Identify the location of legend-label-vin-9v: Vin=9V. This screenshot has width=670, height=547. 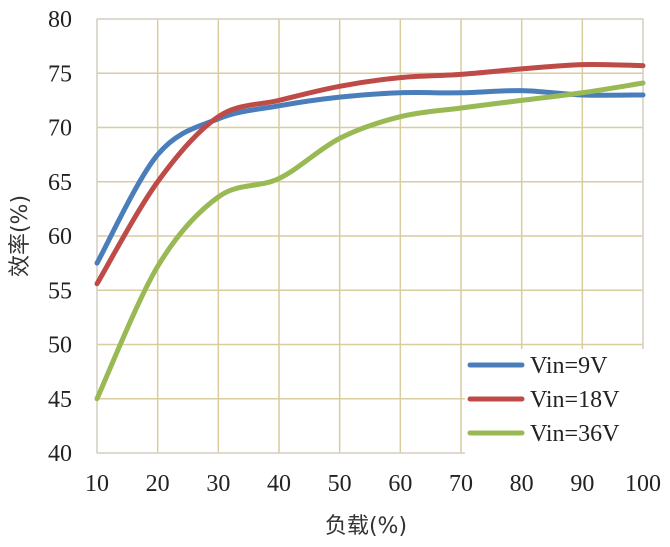
(569, 366).